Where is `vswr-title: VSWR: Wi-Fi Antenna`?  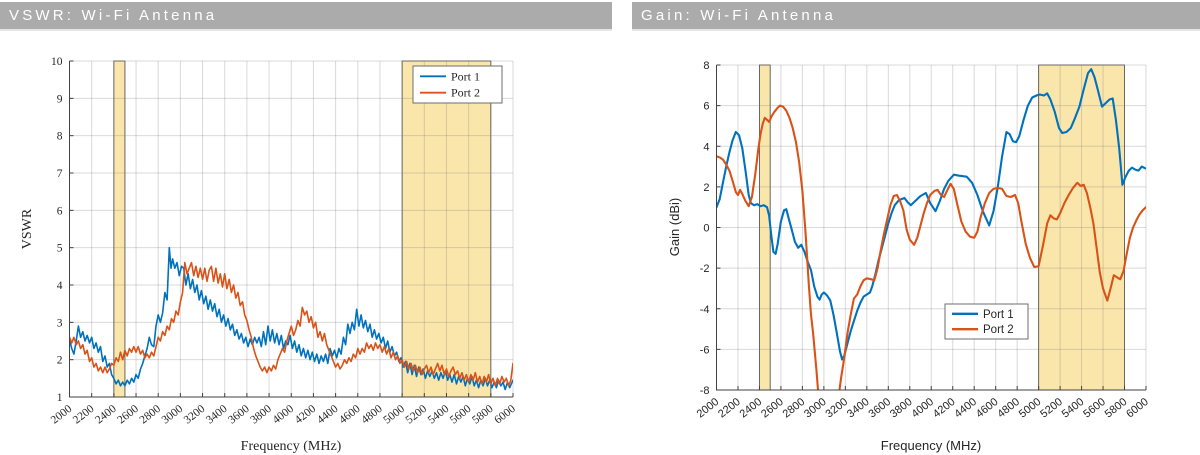 vswr-title: VSWR: Wi-Fi Antenna is located at coordinates (113, 15).